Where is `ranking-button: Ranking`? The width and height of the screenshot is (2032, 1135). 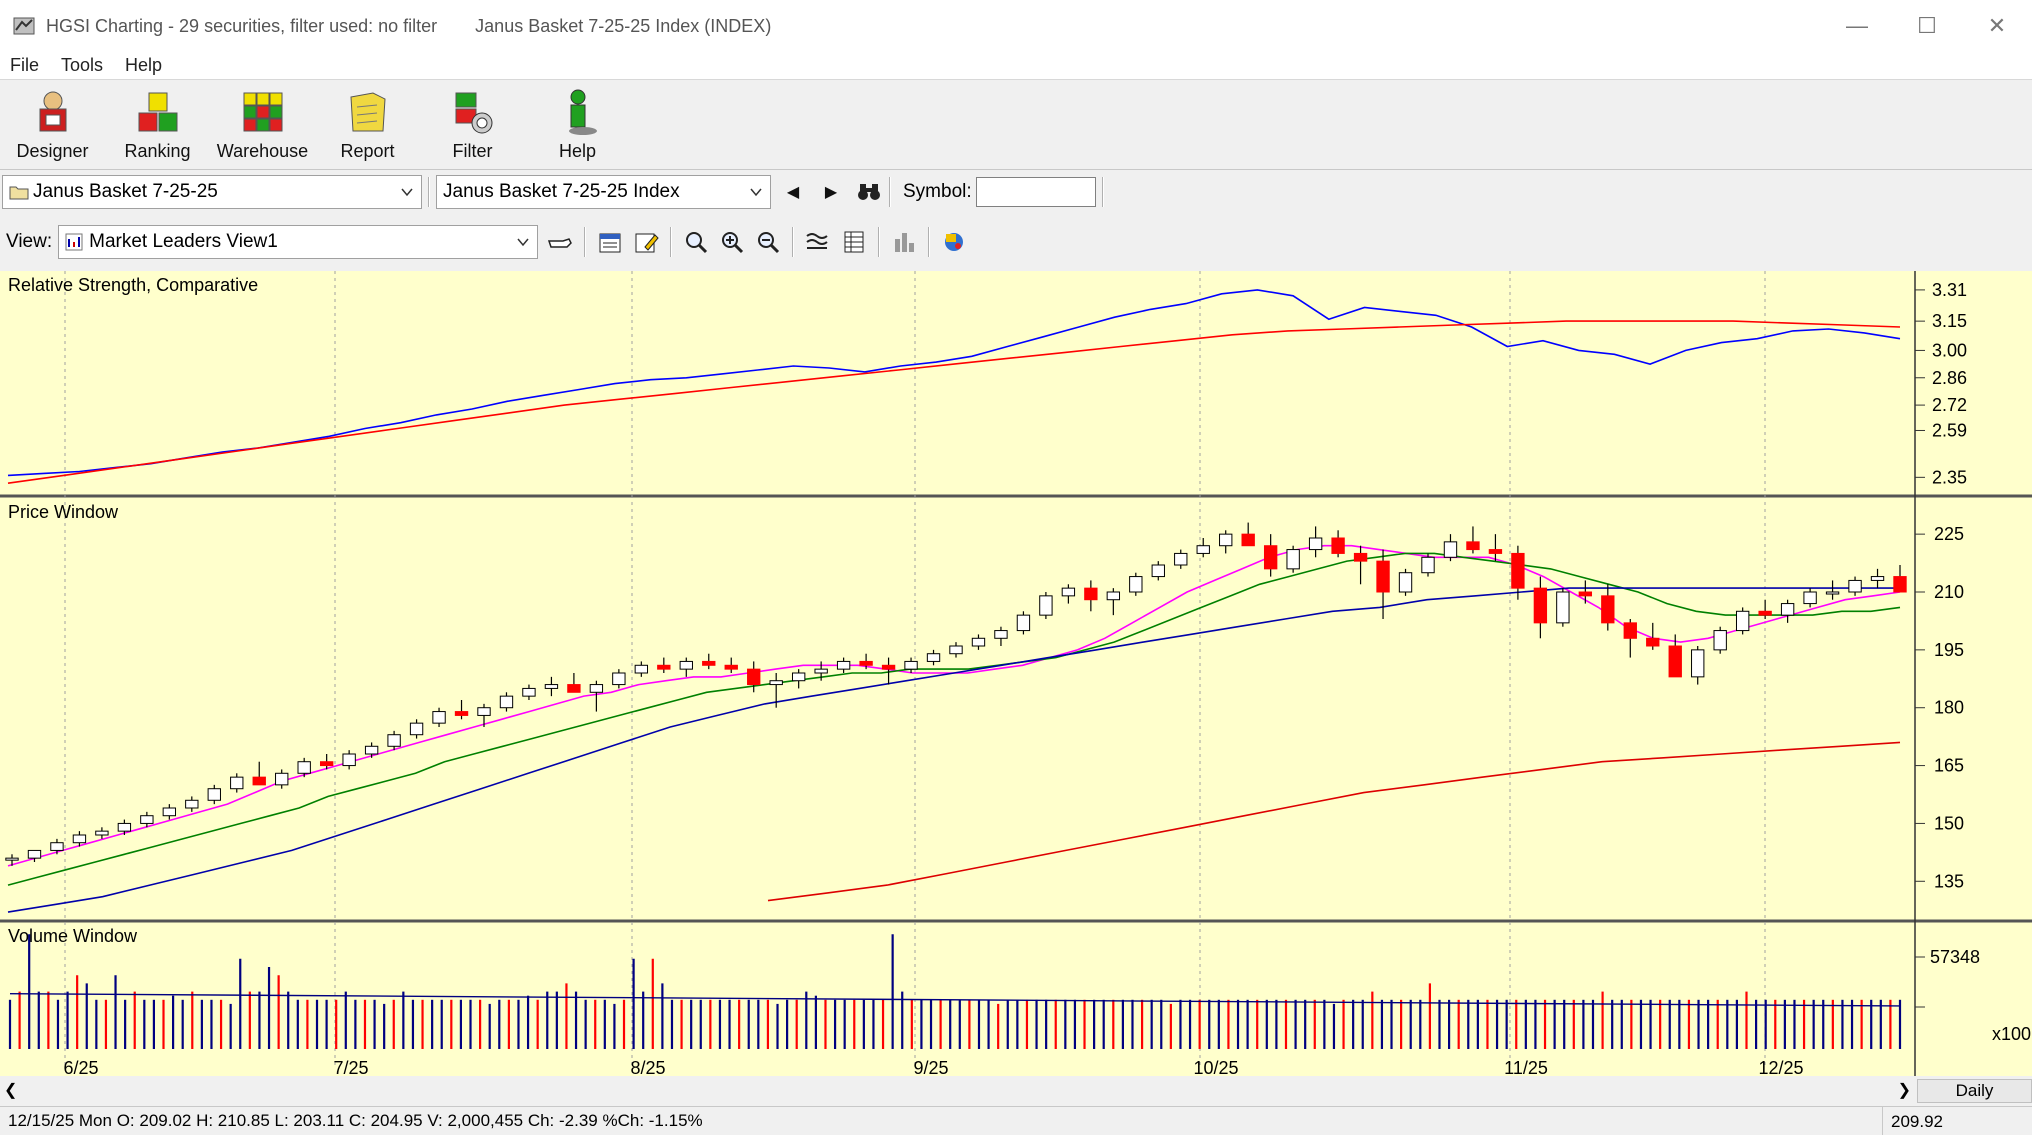
ranking-button: Ranking is located at coordinates (157, 125).